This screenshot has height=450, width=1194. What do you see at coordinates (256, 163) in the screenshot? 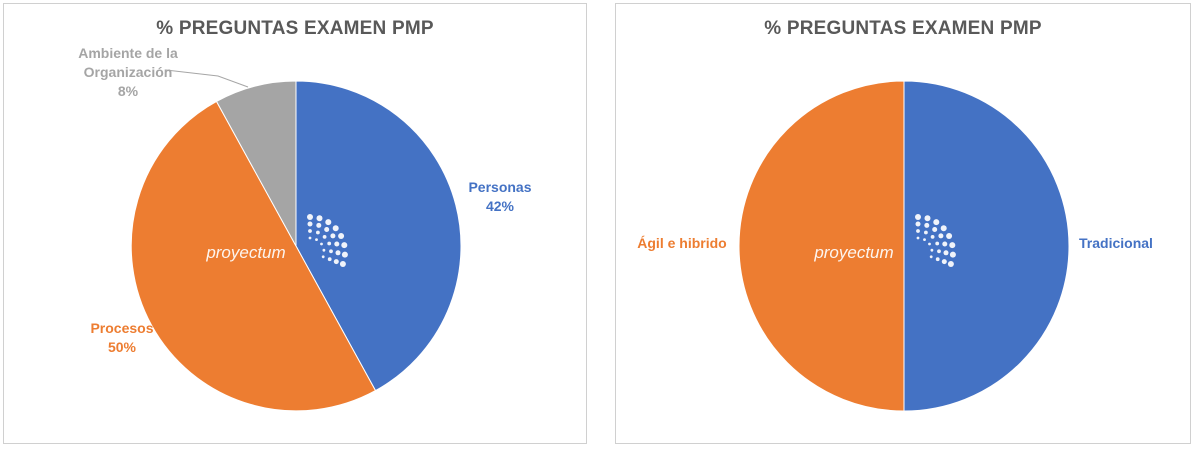
I see `pie-slice-ambiente-de-la-organizacion` at bounding box center [256, 163].